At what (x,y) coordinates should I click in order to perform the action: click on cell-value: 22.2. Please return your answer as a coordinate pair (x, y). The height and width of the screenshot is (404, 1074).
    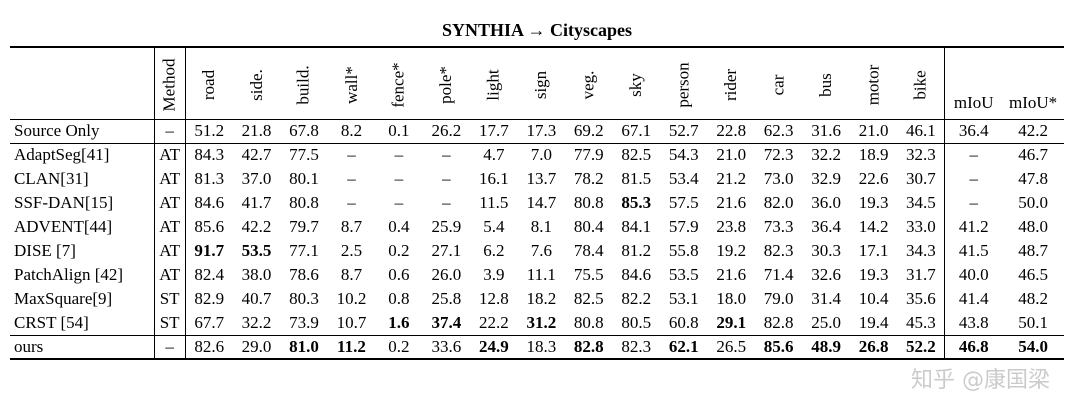
    Looking at the image, I should click on (493, 322).